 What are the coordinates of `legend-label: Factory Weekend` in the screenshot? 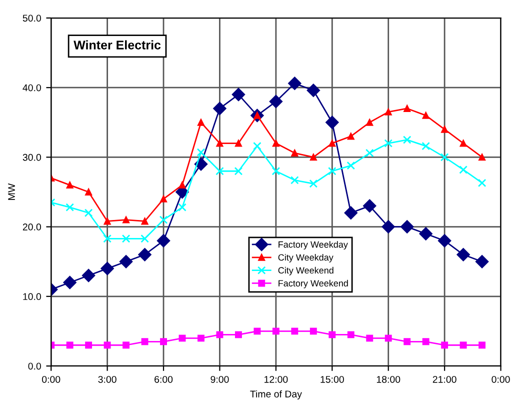 It's located at (313, 284).